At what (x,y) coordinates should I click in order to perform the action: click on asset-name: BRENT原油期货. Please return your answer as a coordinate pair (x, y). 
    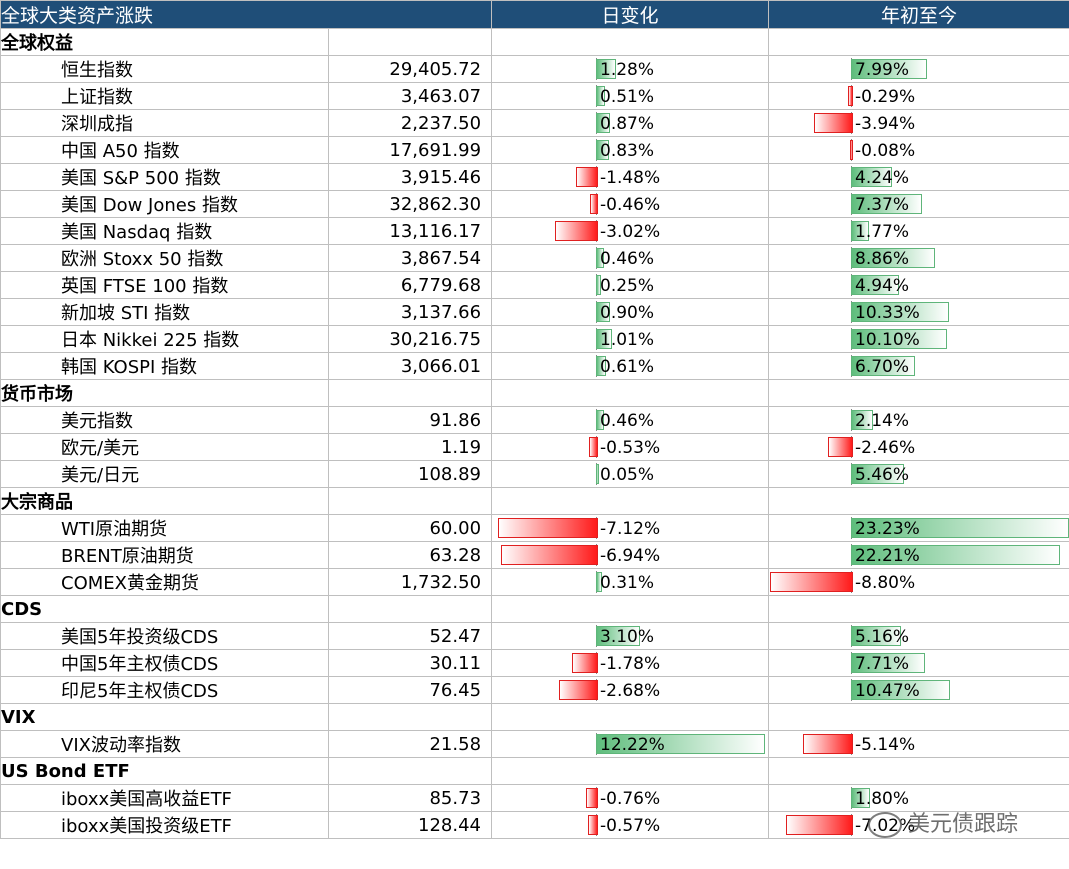
    Looking at the image, I should click on (164, 555).